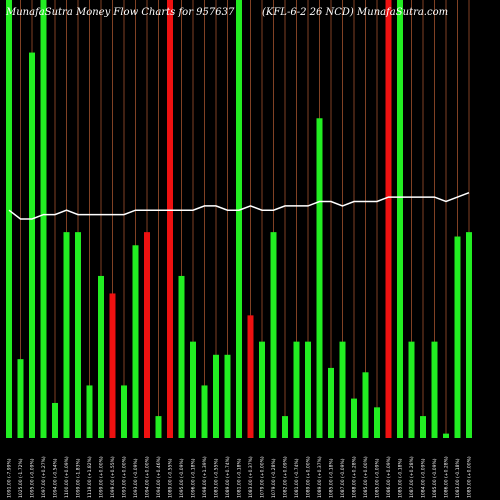  What do you see at coordinates (274, 478) in the screenshot?
I see `x-tick-label: 1079.00 (-0.28%)` at bounding box center [274, 478].